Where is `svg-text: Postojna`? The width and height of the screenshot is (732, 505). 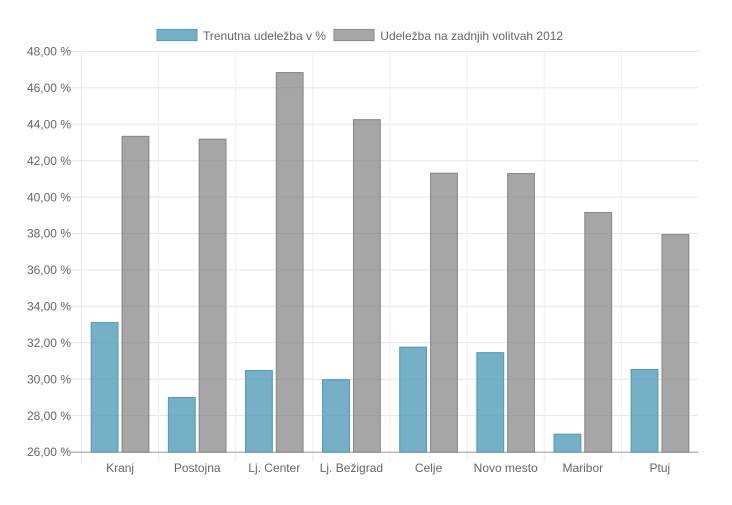 svg-text: Postojna is located at coordinates (197, 468).